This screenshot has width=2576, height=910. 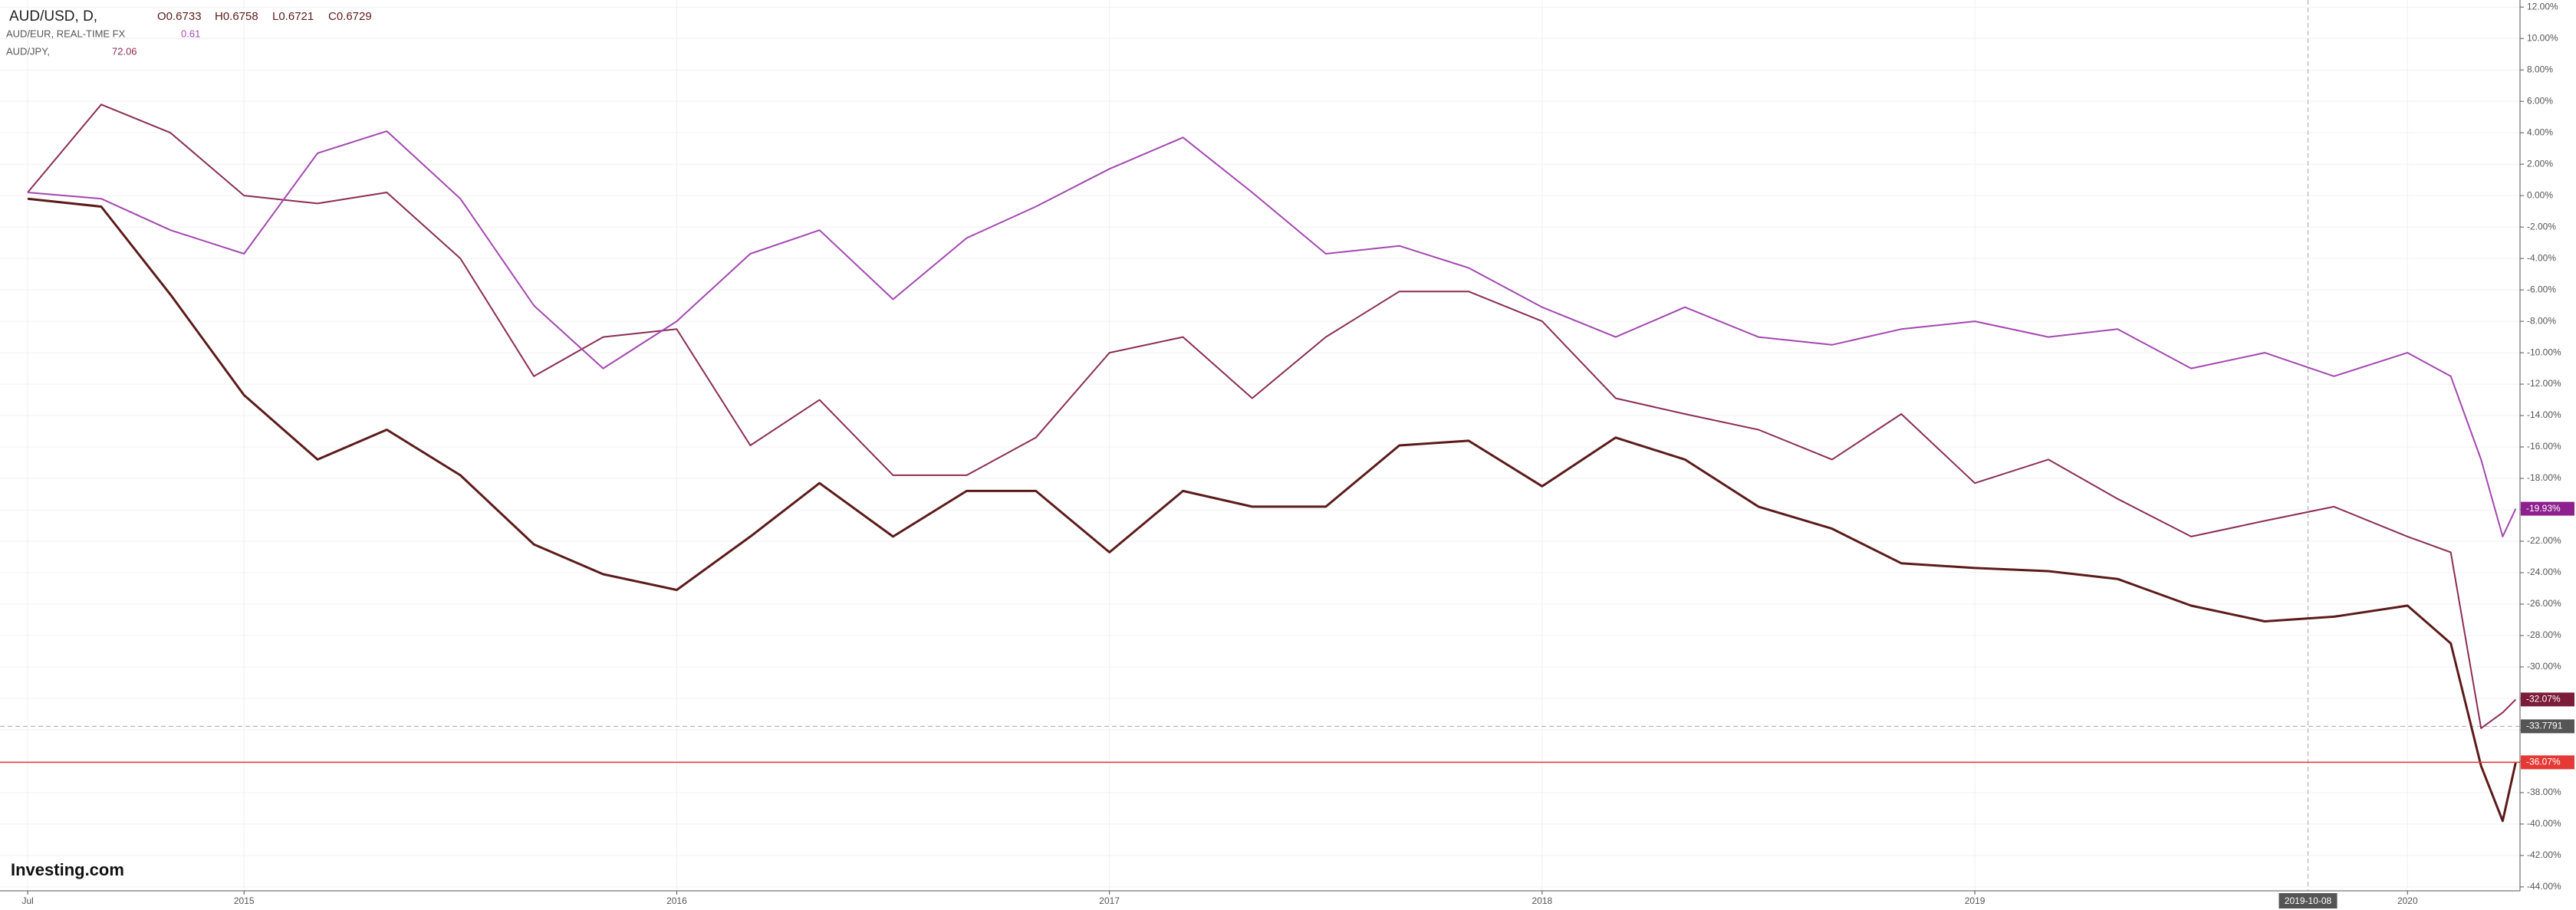 What do you see at coordinates (2544, 792) in the screenshot?
I see `y-tick-label: -38.00%` at bounding box center [2544, 792].